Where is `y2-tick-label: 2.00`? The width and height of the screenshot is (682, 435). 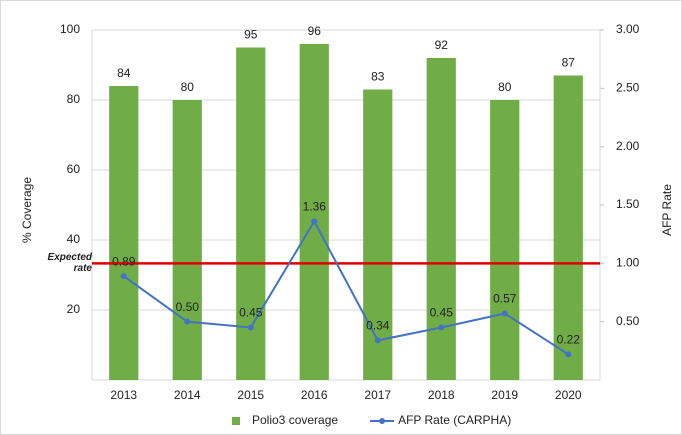 y2-tick-label: 2.00 is located at coordinates (628, 146).